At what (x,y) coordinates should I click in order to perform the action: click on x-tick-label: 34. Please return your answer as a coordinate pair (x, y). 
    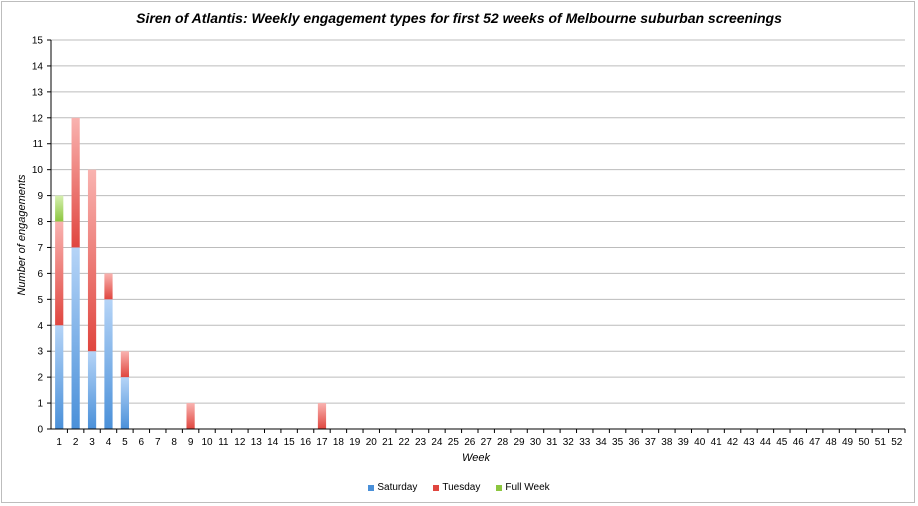
    Looking at the image, I should click on (602, 442).